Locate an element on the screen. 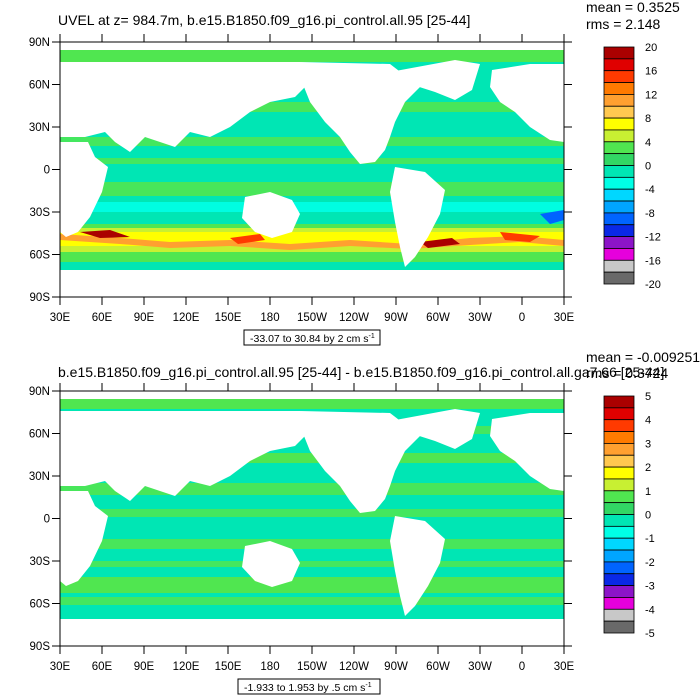 This screenshot has height=700, width=700. panel2-range-box is located at coordinates (309, 686).